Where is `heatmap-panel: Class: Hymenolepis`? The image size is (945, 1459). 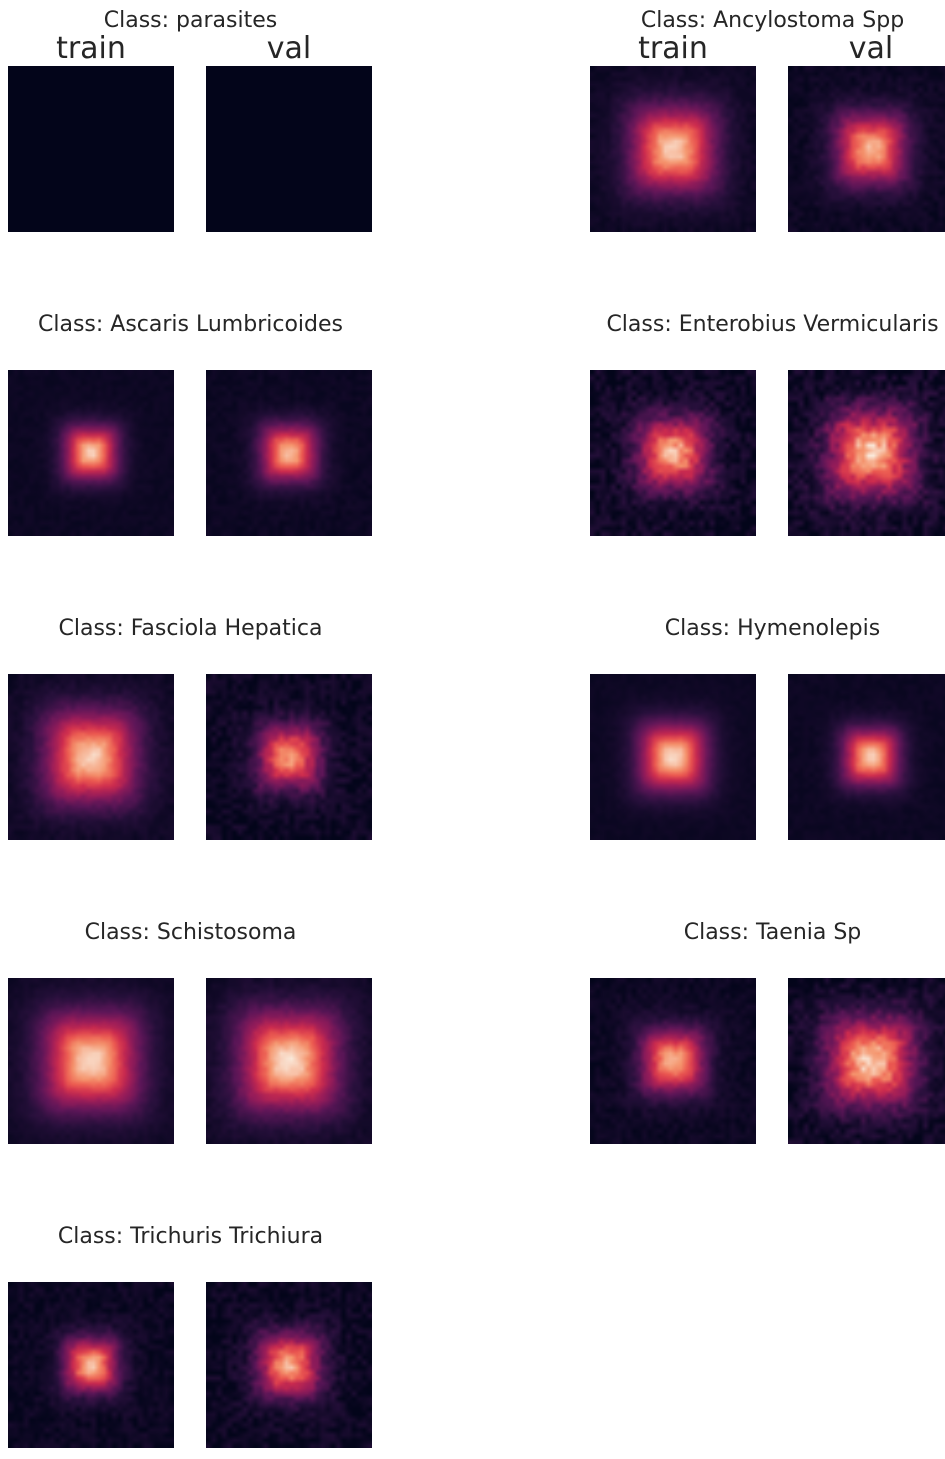
heatmap-panel: Class: Hymenolepis is located at coordinates (767, 733).